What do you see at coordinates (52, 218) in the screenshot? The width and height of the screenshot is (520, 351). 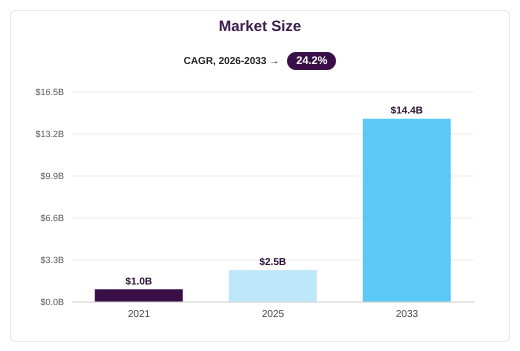 I see `y-tick-label: $6.6B` at bounding box center [52, 218].